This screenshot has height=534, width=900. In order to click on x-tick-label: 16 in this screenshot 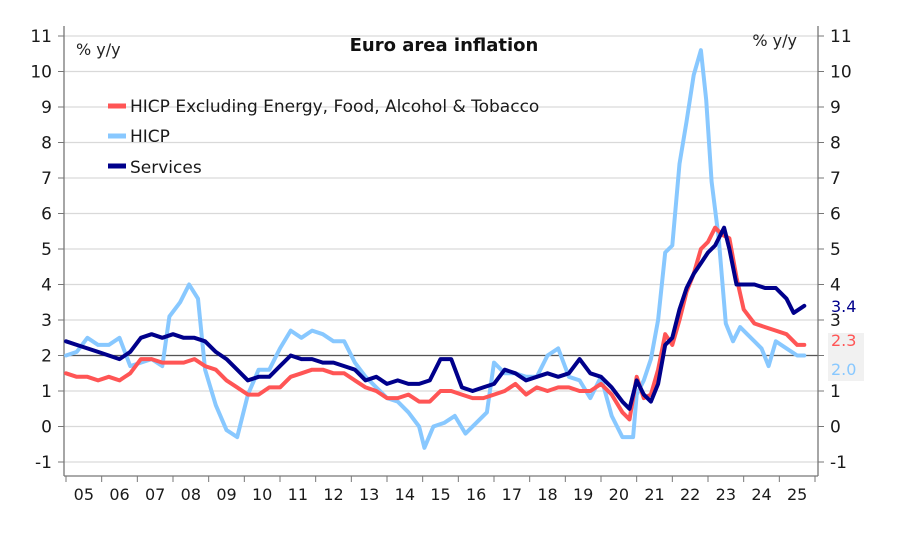, I will do `click(476, 494)`.